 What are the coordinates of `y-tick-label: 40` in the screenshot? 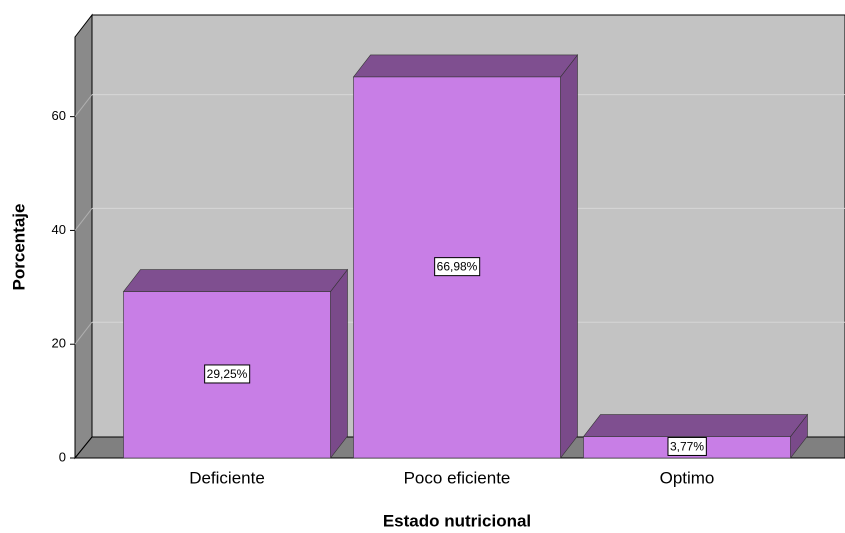 It's located at (59, 229).